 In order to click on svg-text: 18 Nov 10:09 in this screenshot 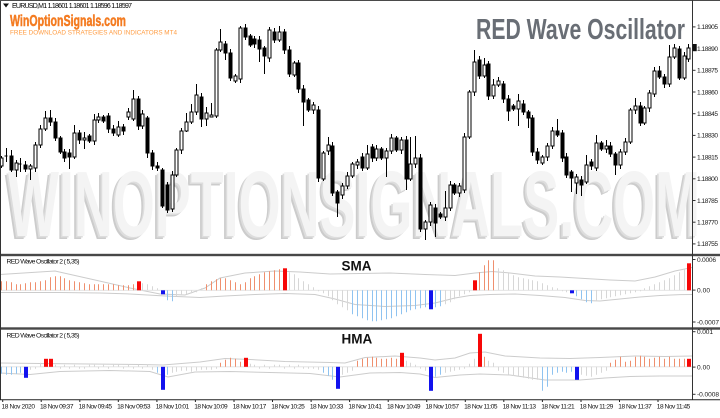, I will do `click(211, 406)`.